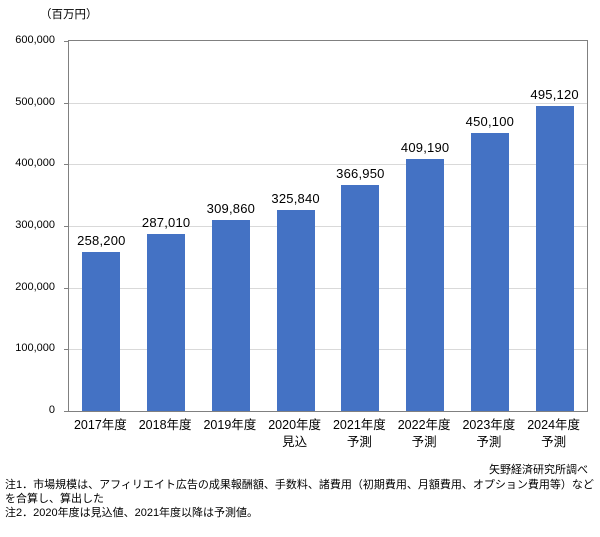 This screenshot has width=600, height=537. What do you see at coordinates (69, 15) in the screenshot?
I see `y-axis-unit-label: （百万円）` at bounding box center [69, 15].